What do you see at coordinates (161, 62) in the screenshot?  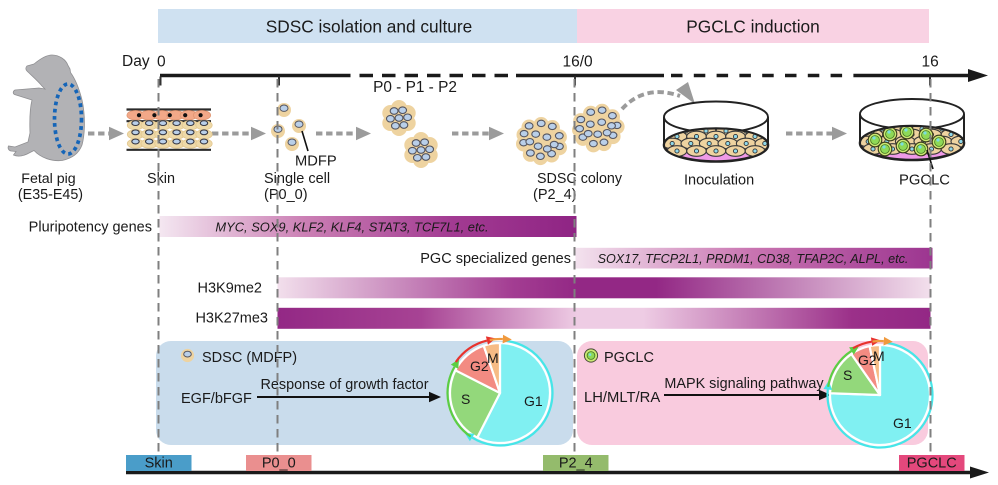 I see `svg-text: 0` at bounding box center [161, 62].